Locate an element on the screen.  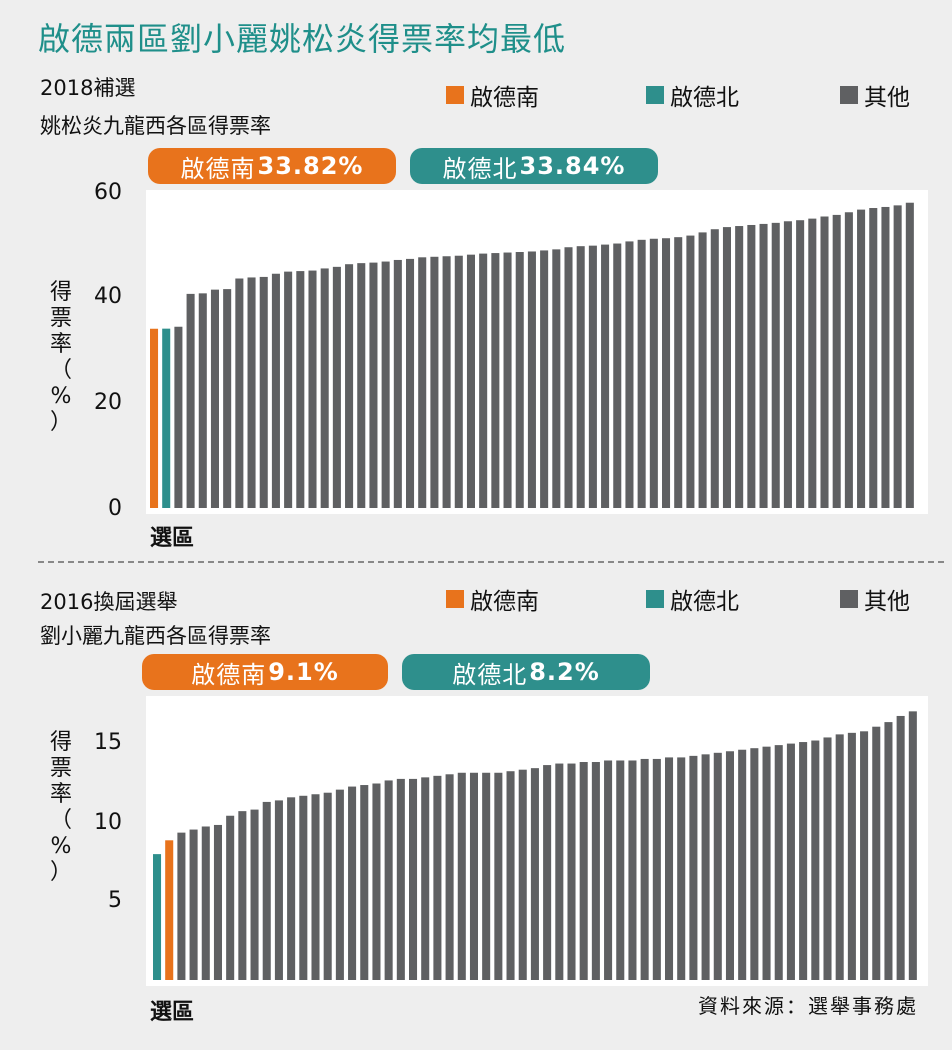
legend-swatch-south is located at coordinates (455, 95).